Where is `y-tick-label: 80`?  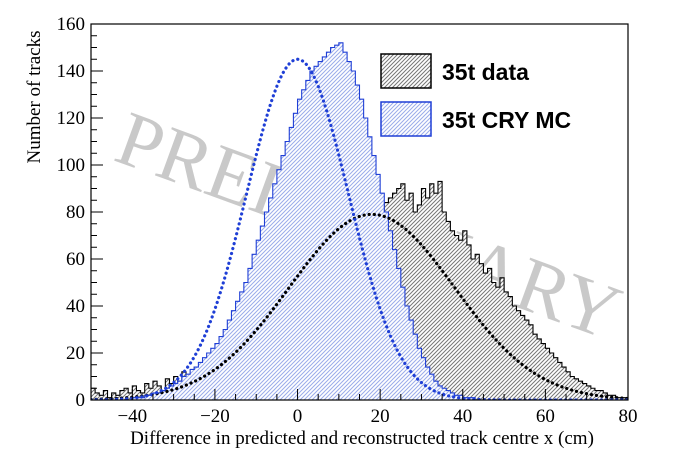
y-tick-label: 80 is located at coordinates (75, 212).